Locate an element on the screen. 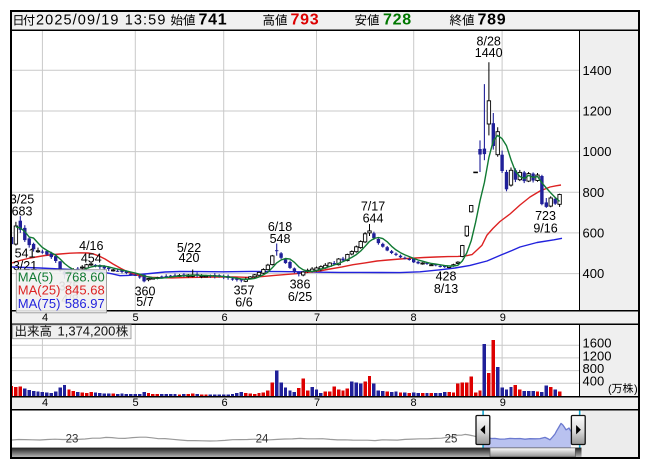 This screenshot has width=653, height=475. svg-text: 6/18 is located at coordinates (280, 227).